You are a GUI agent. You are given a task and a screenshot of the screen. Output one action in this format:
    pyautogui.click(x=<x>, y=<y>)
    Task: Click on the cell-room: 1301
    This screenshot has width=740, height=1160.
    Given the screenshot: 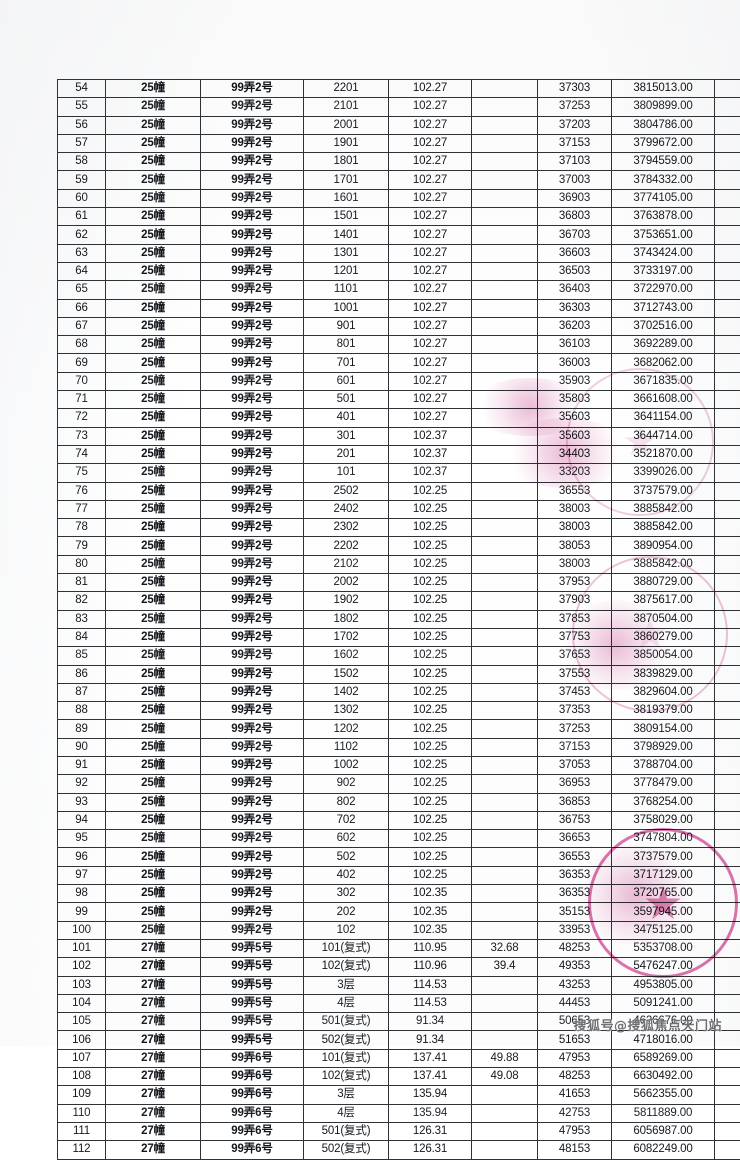 What is the action you would take?
    pyautogui.click(x=346, y=253)
    